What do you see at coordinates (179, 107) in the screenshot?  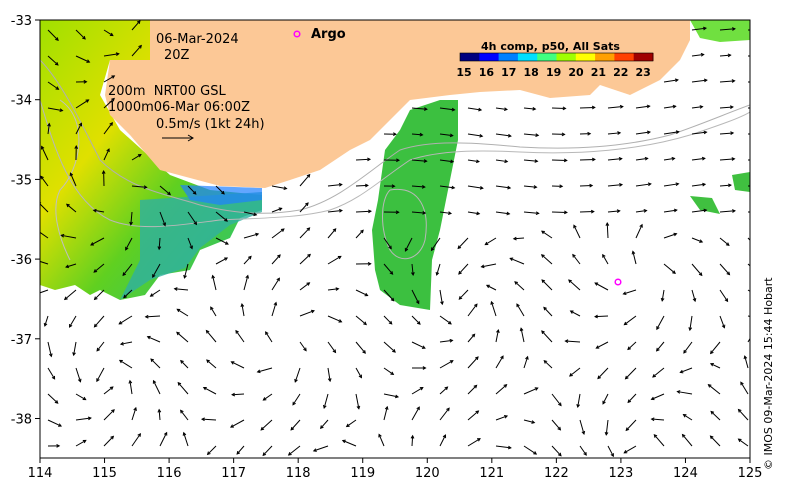 I see `isobath-1000m-label: 1000m06-Mar 06:00Z` at bounding box center [179, 107].